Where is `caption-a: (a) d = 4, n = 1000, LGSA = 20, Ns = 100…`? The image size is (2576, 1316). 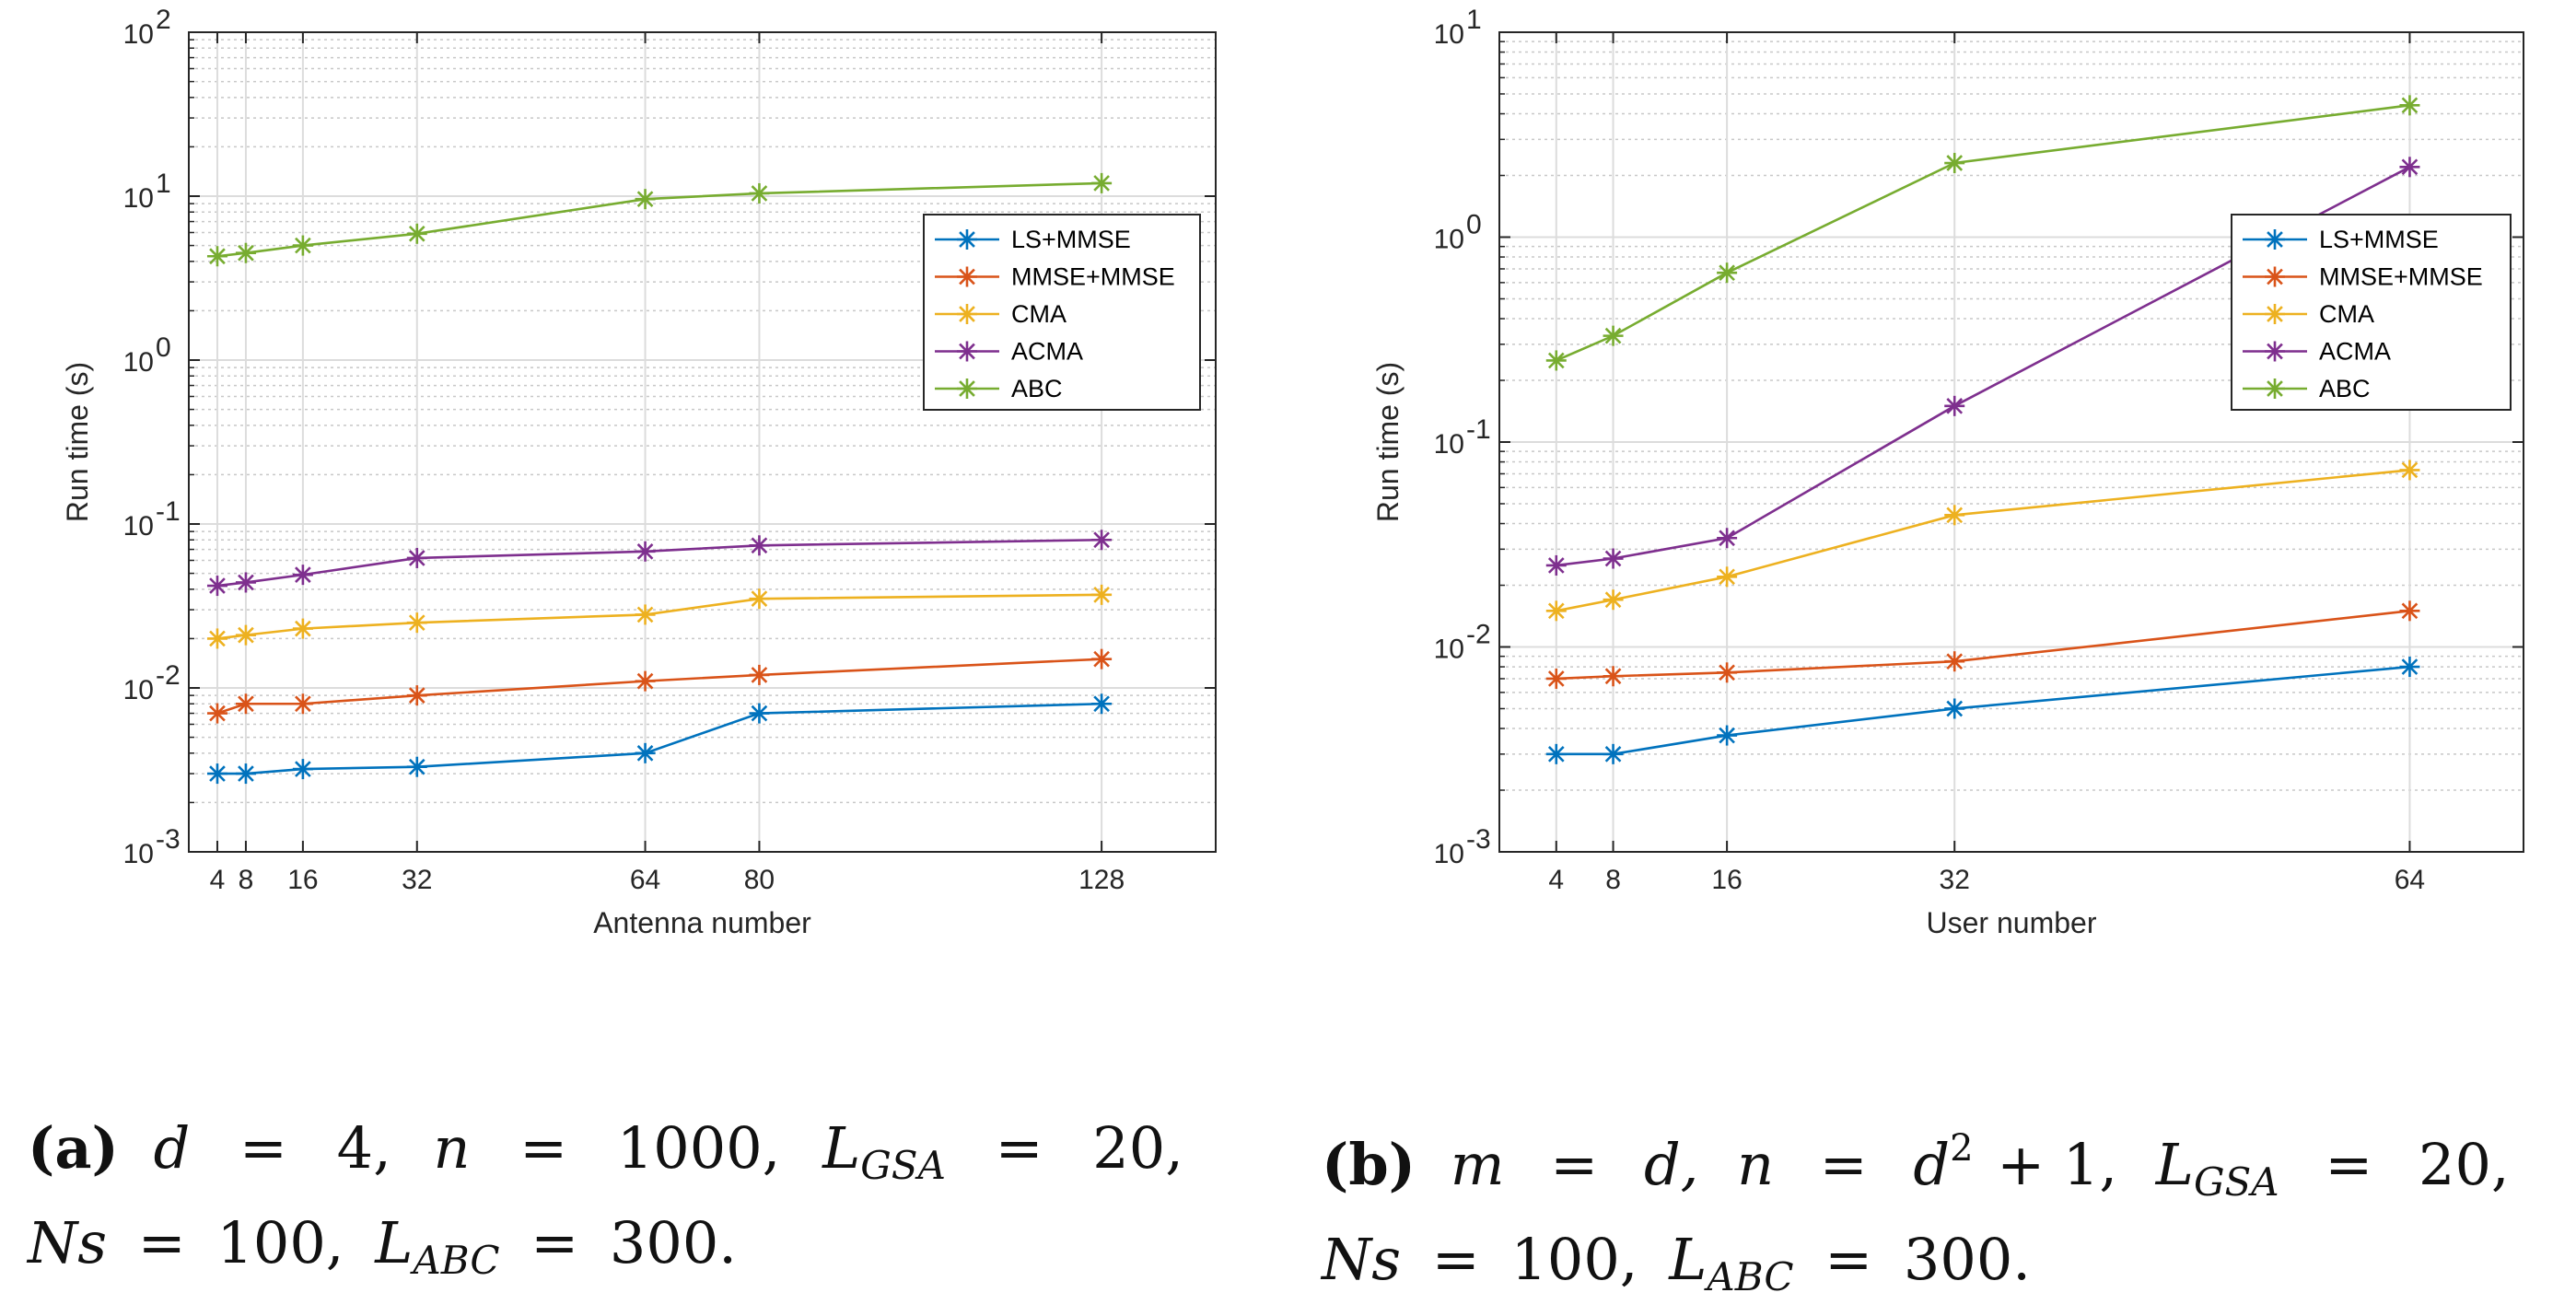
caption-a: (a) d = 4, n = 1000, LGSA = 20, Ns = 100… is located at coordinates (605, 1204).